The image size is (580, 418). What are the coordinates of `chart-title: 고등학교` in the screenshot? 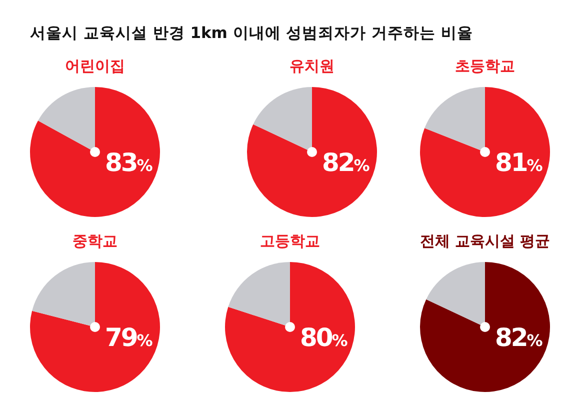 It's located at (290, 241).